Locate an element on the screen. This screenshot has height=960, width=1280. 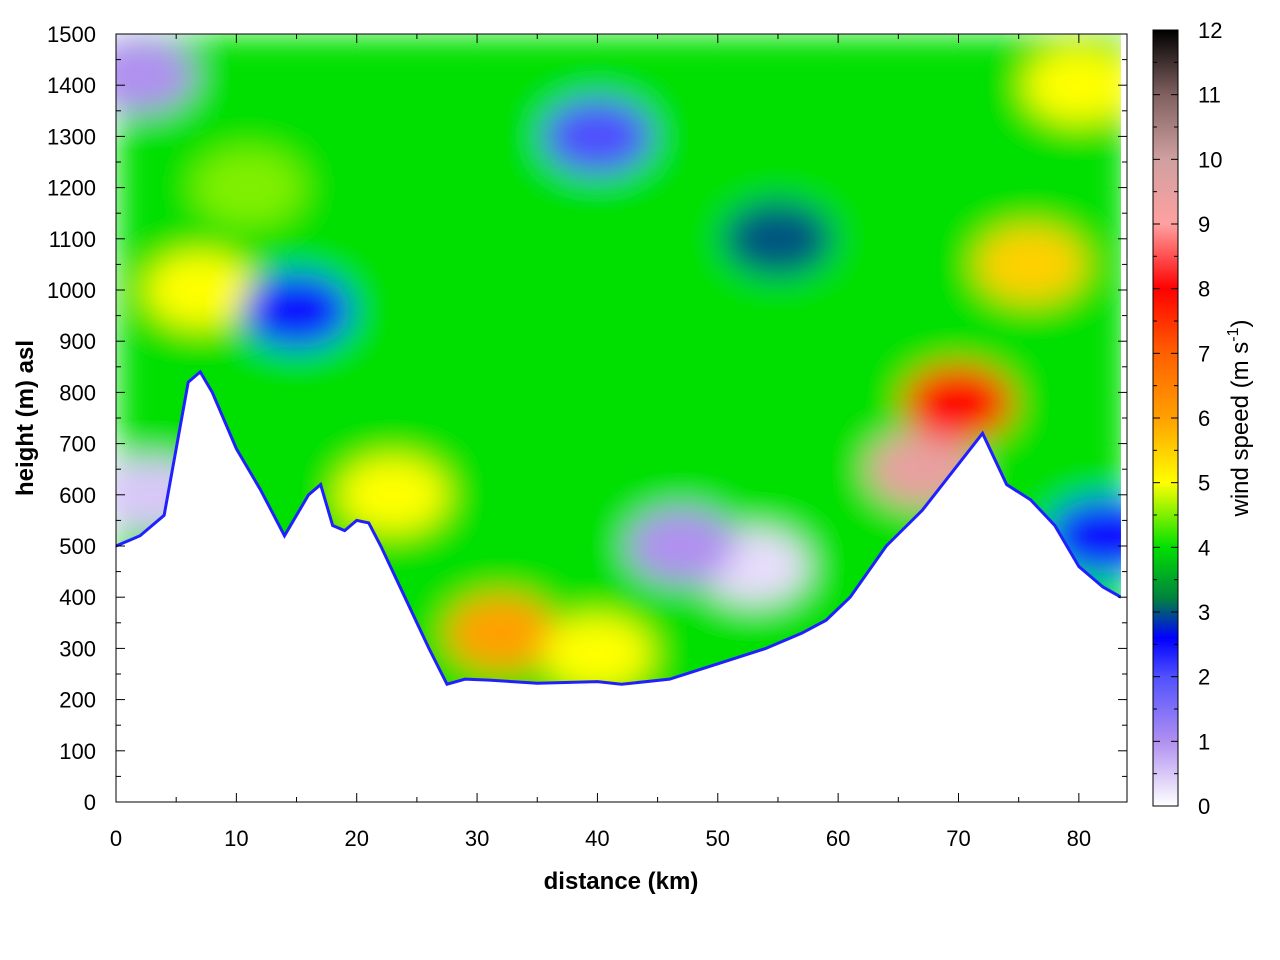
y-tick-label: 800 is located at coordinates (77, 392).